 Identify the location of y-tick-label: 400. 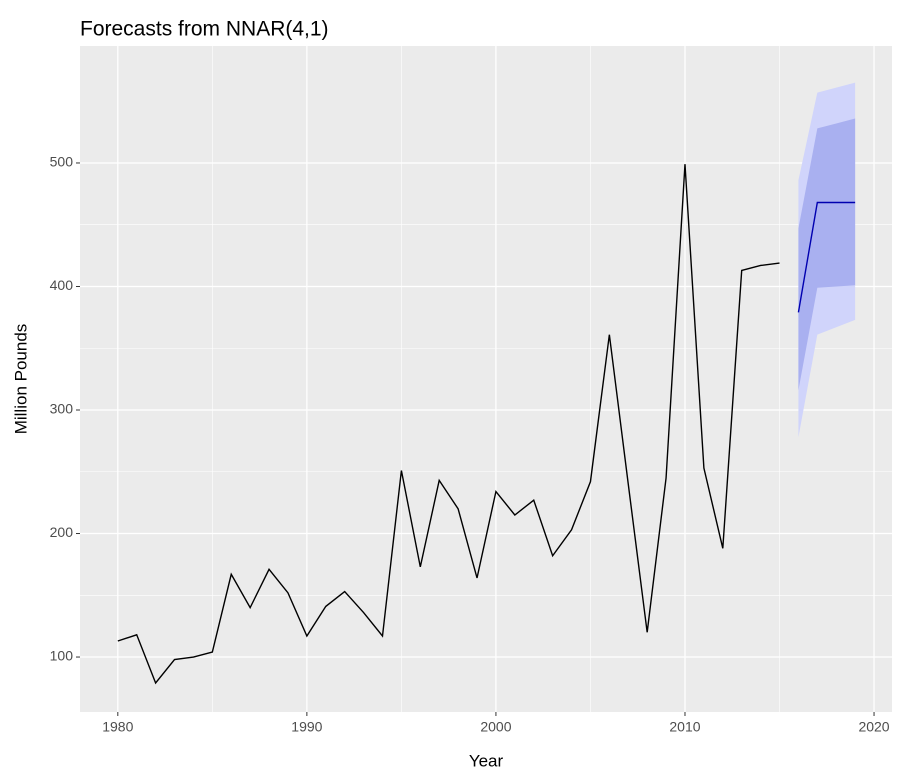
(62, 285).